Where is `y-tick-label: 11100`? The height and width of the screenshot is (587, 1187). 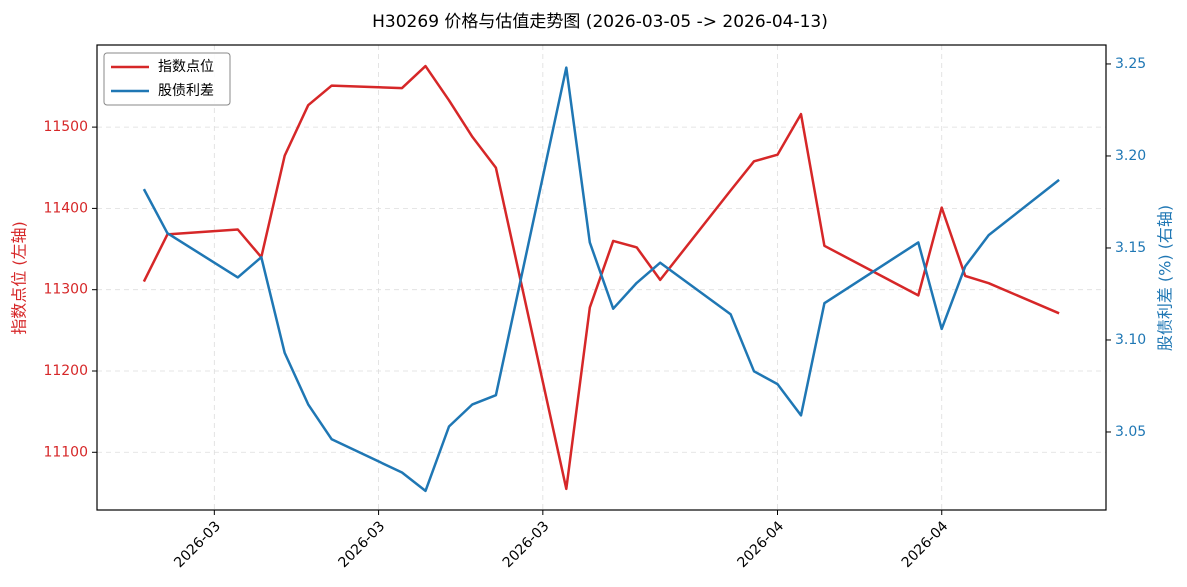
y-tick-label: 11100 is located at coordinates (65, 452).